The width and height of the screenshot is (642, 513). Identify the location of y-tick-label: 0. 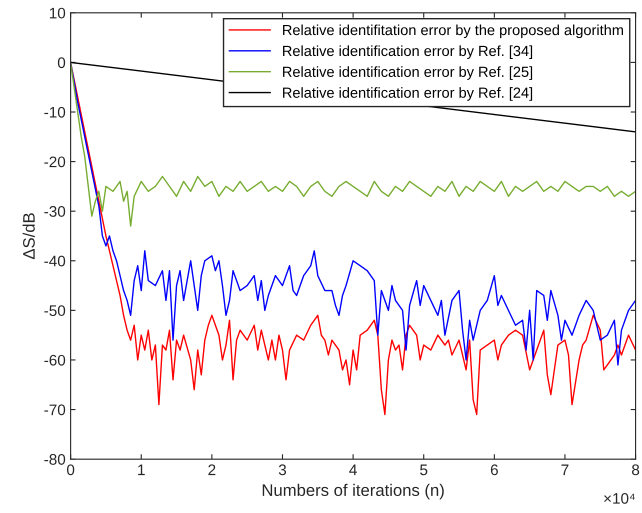
(62, 62).